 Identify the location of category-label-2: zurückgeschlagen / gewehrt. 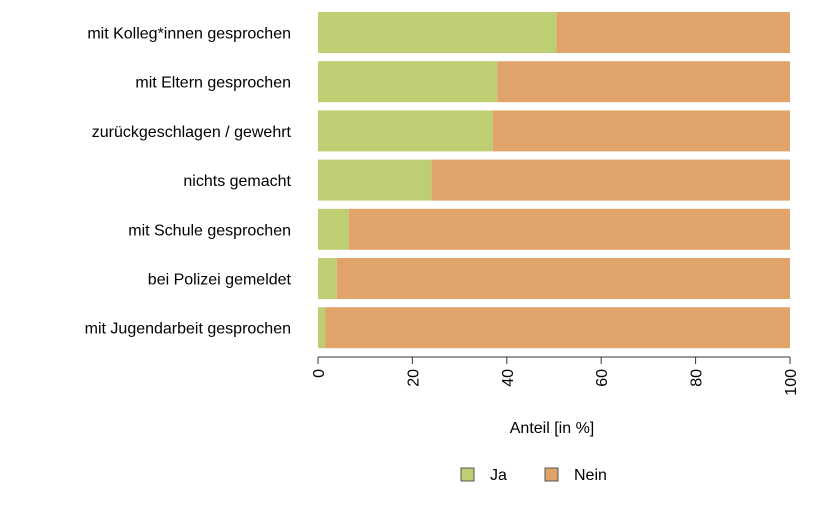
(192, 132).